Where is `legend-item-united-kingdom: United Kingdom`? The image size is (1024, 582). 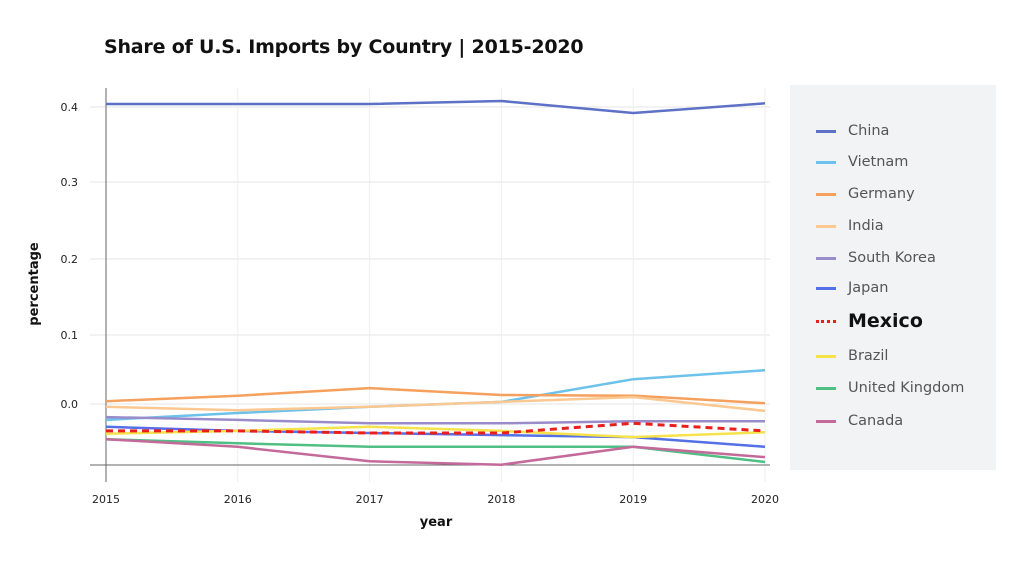 legend-item-united-kingdom: United Kingdom is located at coordinates (890, 388).